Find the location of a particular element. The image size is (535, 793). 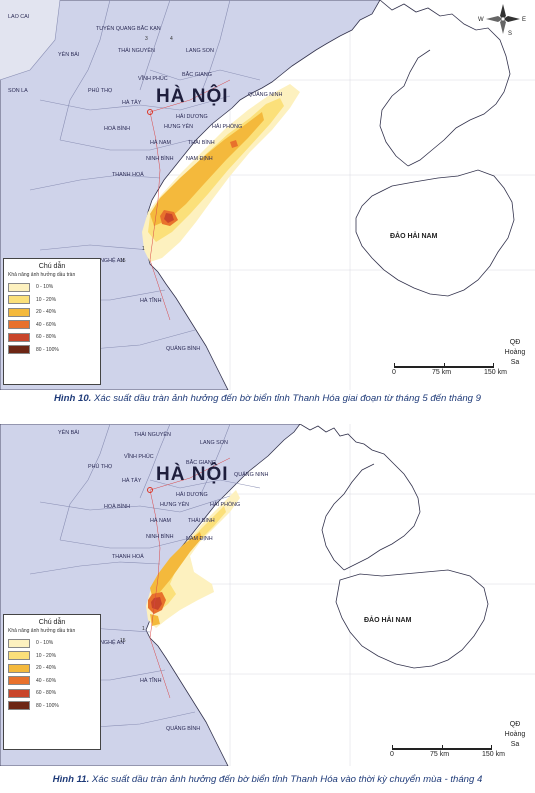

scale-bar-11: 0 75 km 150 km is located at coordinates (447, 755).